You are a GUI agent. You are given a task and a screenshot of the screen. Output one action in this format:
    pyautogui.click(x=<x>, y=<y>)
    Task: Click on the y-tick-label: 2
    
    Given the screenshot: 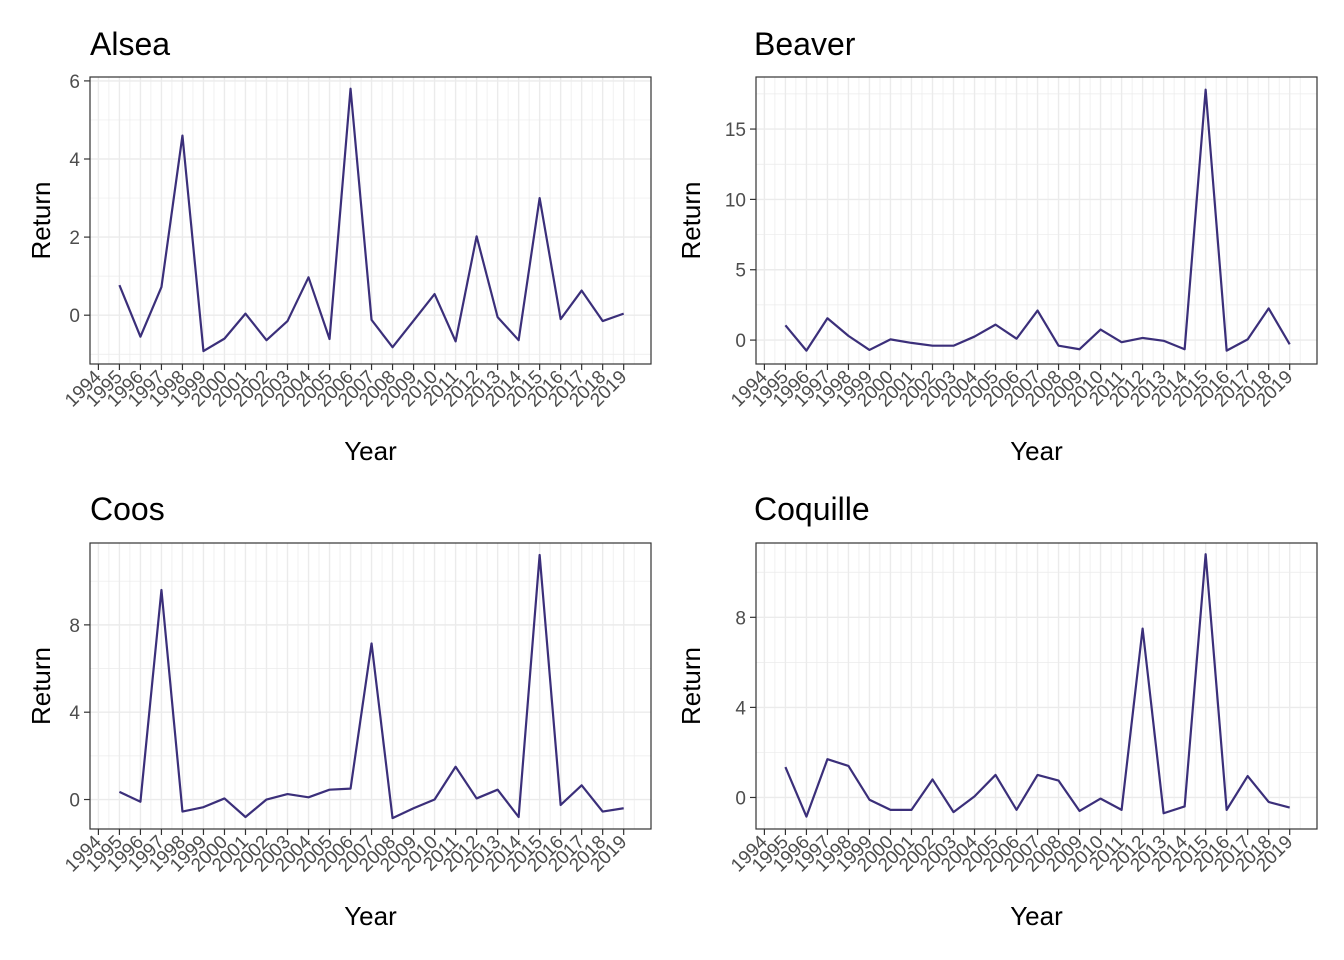 What is the action you would take?
    pyautogui.click(x=74, y=238)
    